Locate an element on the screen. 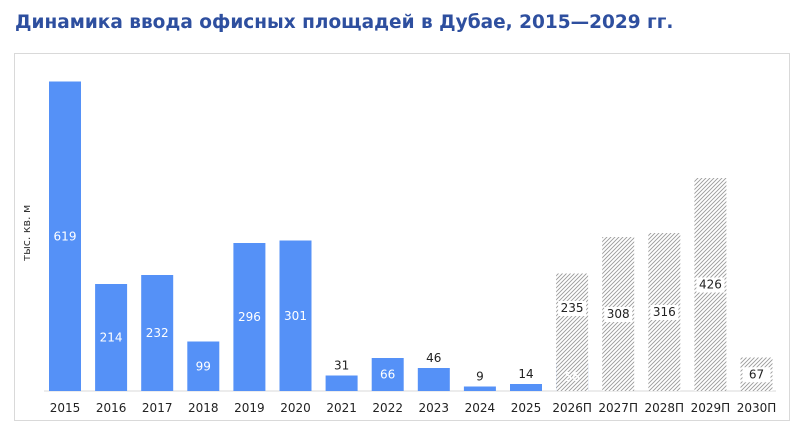  x-tick-label: 2015 is located at coordinates (65, 408).